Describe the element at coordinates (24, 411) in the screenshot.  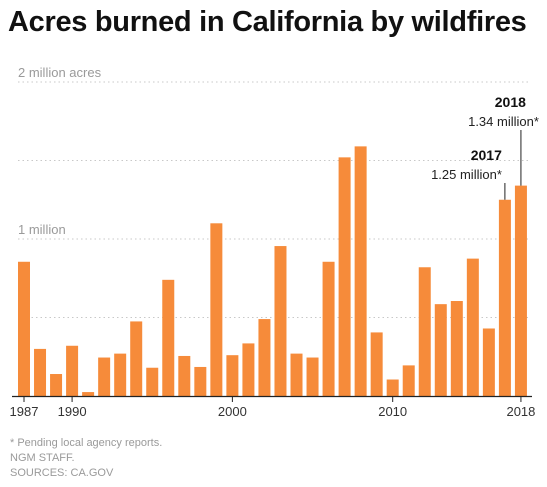
I see `x-tick-label: 1987` at that location.